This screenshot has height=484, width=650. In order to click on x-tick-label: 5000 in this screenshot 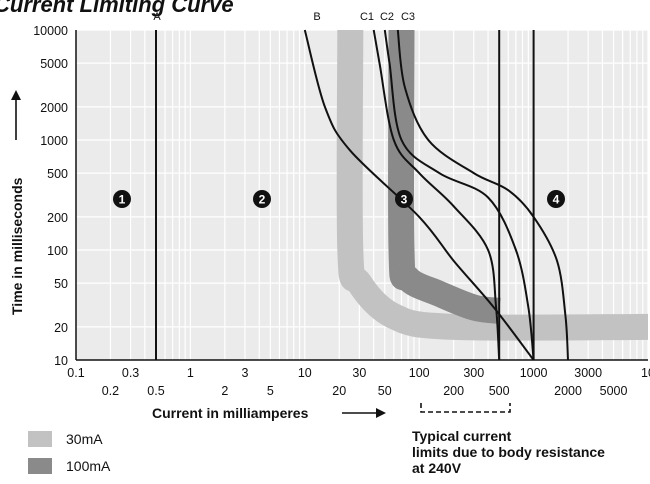, I will do `click(614, 391)`.